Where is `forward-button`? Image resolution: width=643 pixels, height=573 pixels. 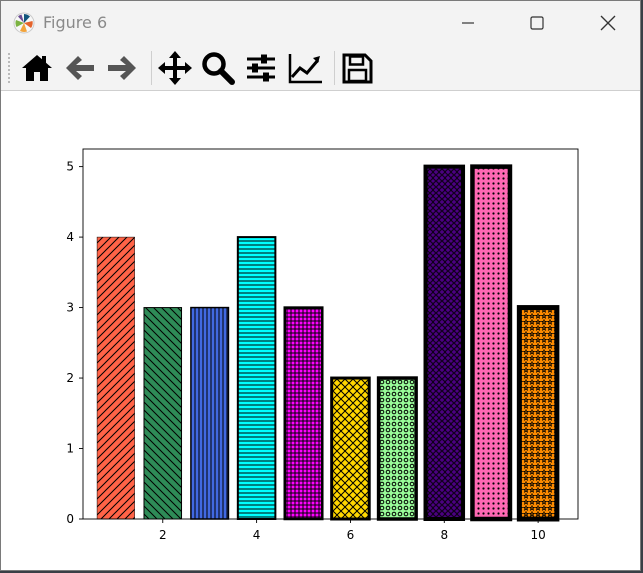
forward-button is located at coordinates (122, 68).